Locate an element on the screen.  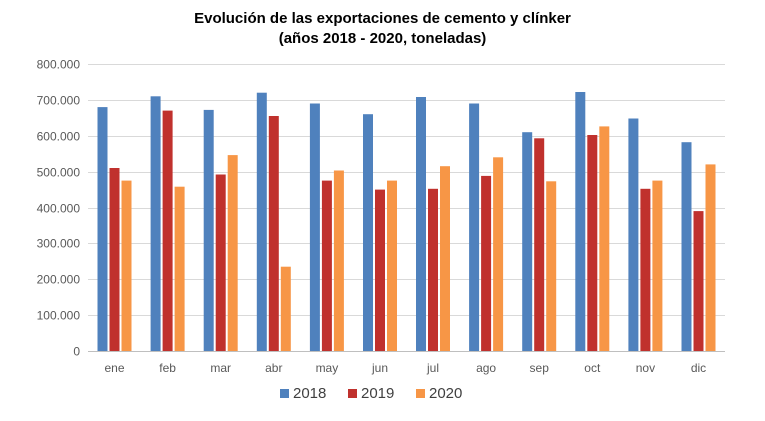
x-tick-label: oct is located at coordinates (592, 368).